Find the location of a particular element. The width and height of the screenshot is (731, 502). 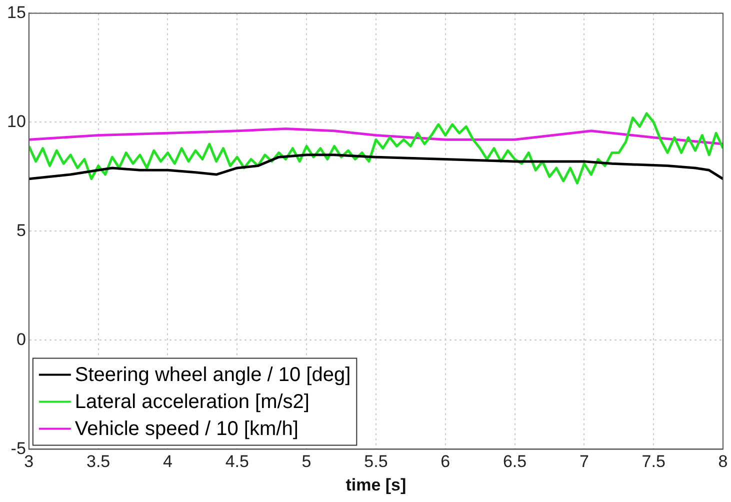

y-tick-label: 0 is located at coordinates (21, 339).